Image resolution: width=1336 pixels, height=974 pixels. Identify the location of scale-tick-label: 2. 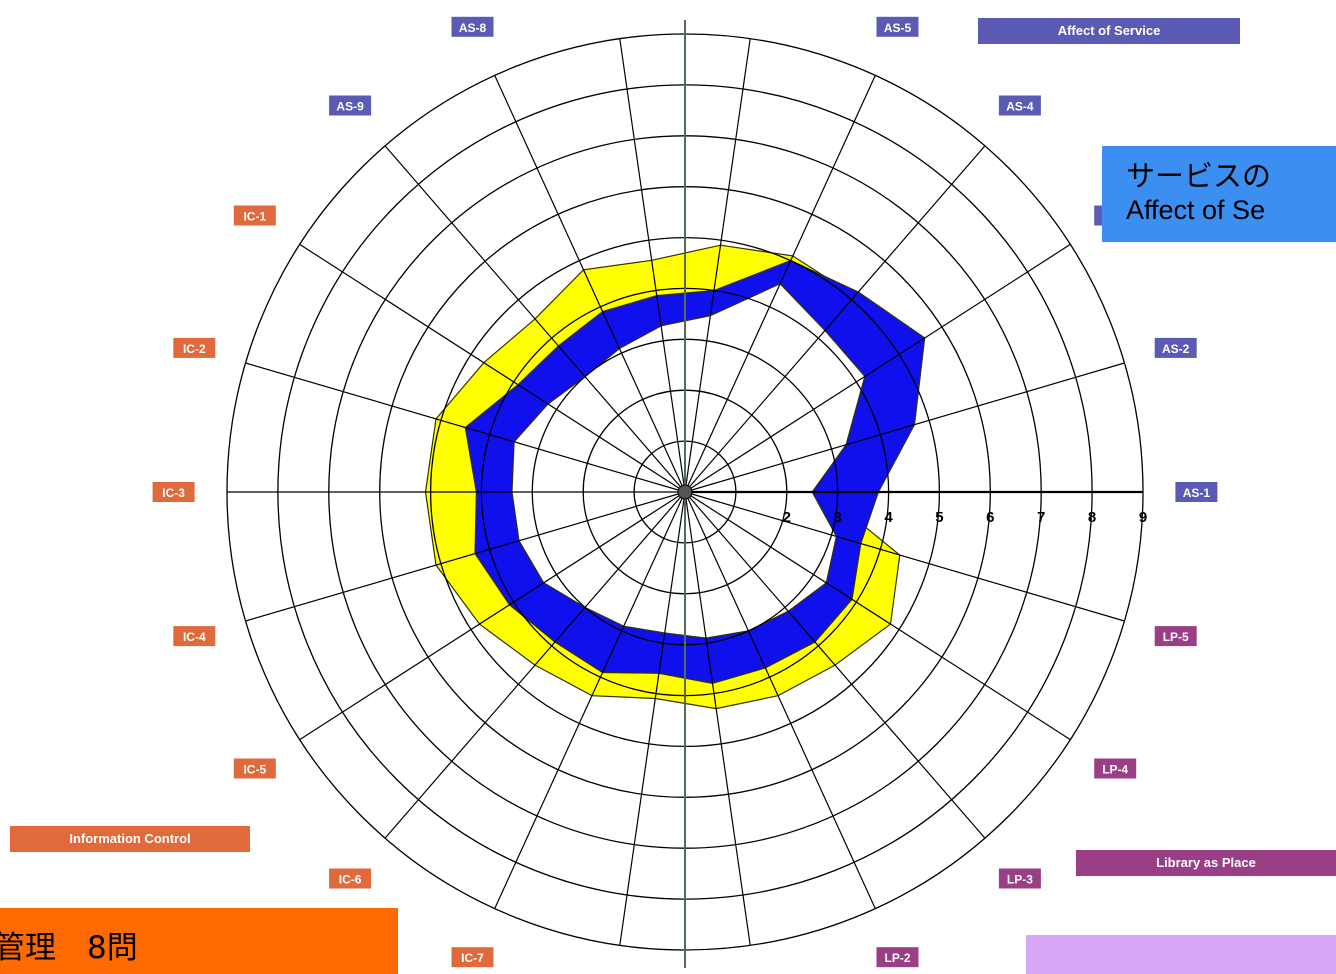
(787, 517).